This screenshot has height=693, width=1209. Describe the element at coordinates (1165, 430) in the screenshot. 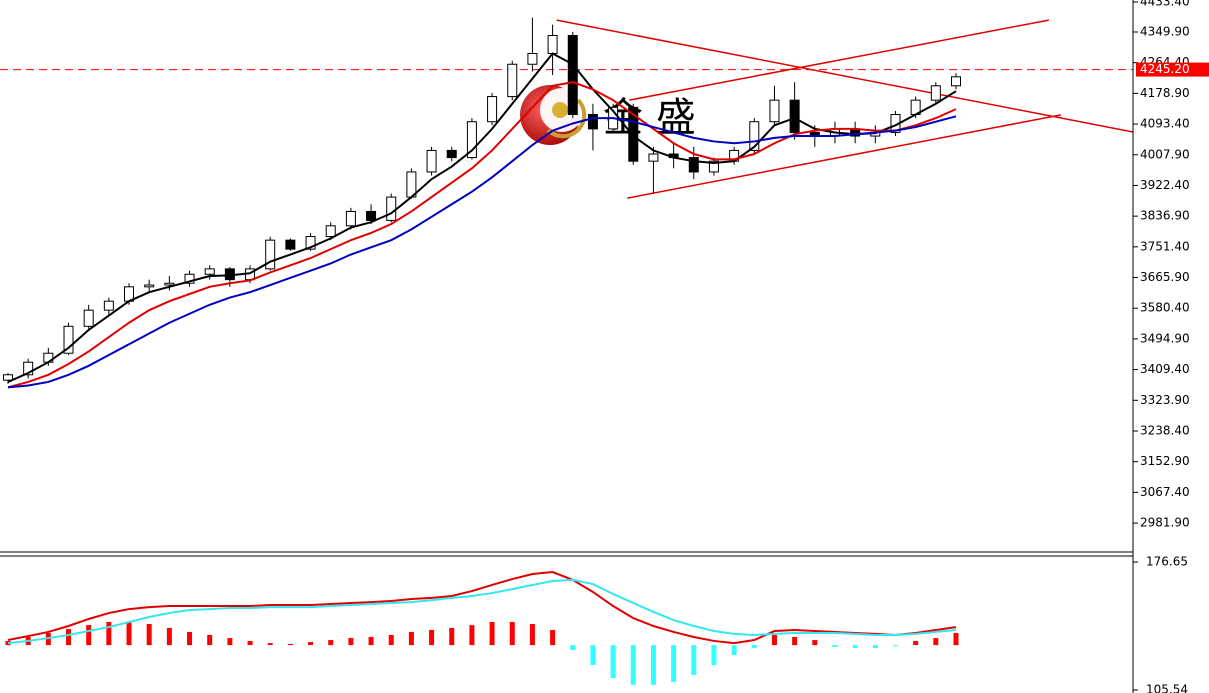

I see `y-tick-label: 3238.40` at that location.